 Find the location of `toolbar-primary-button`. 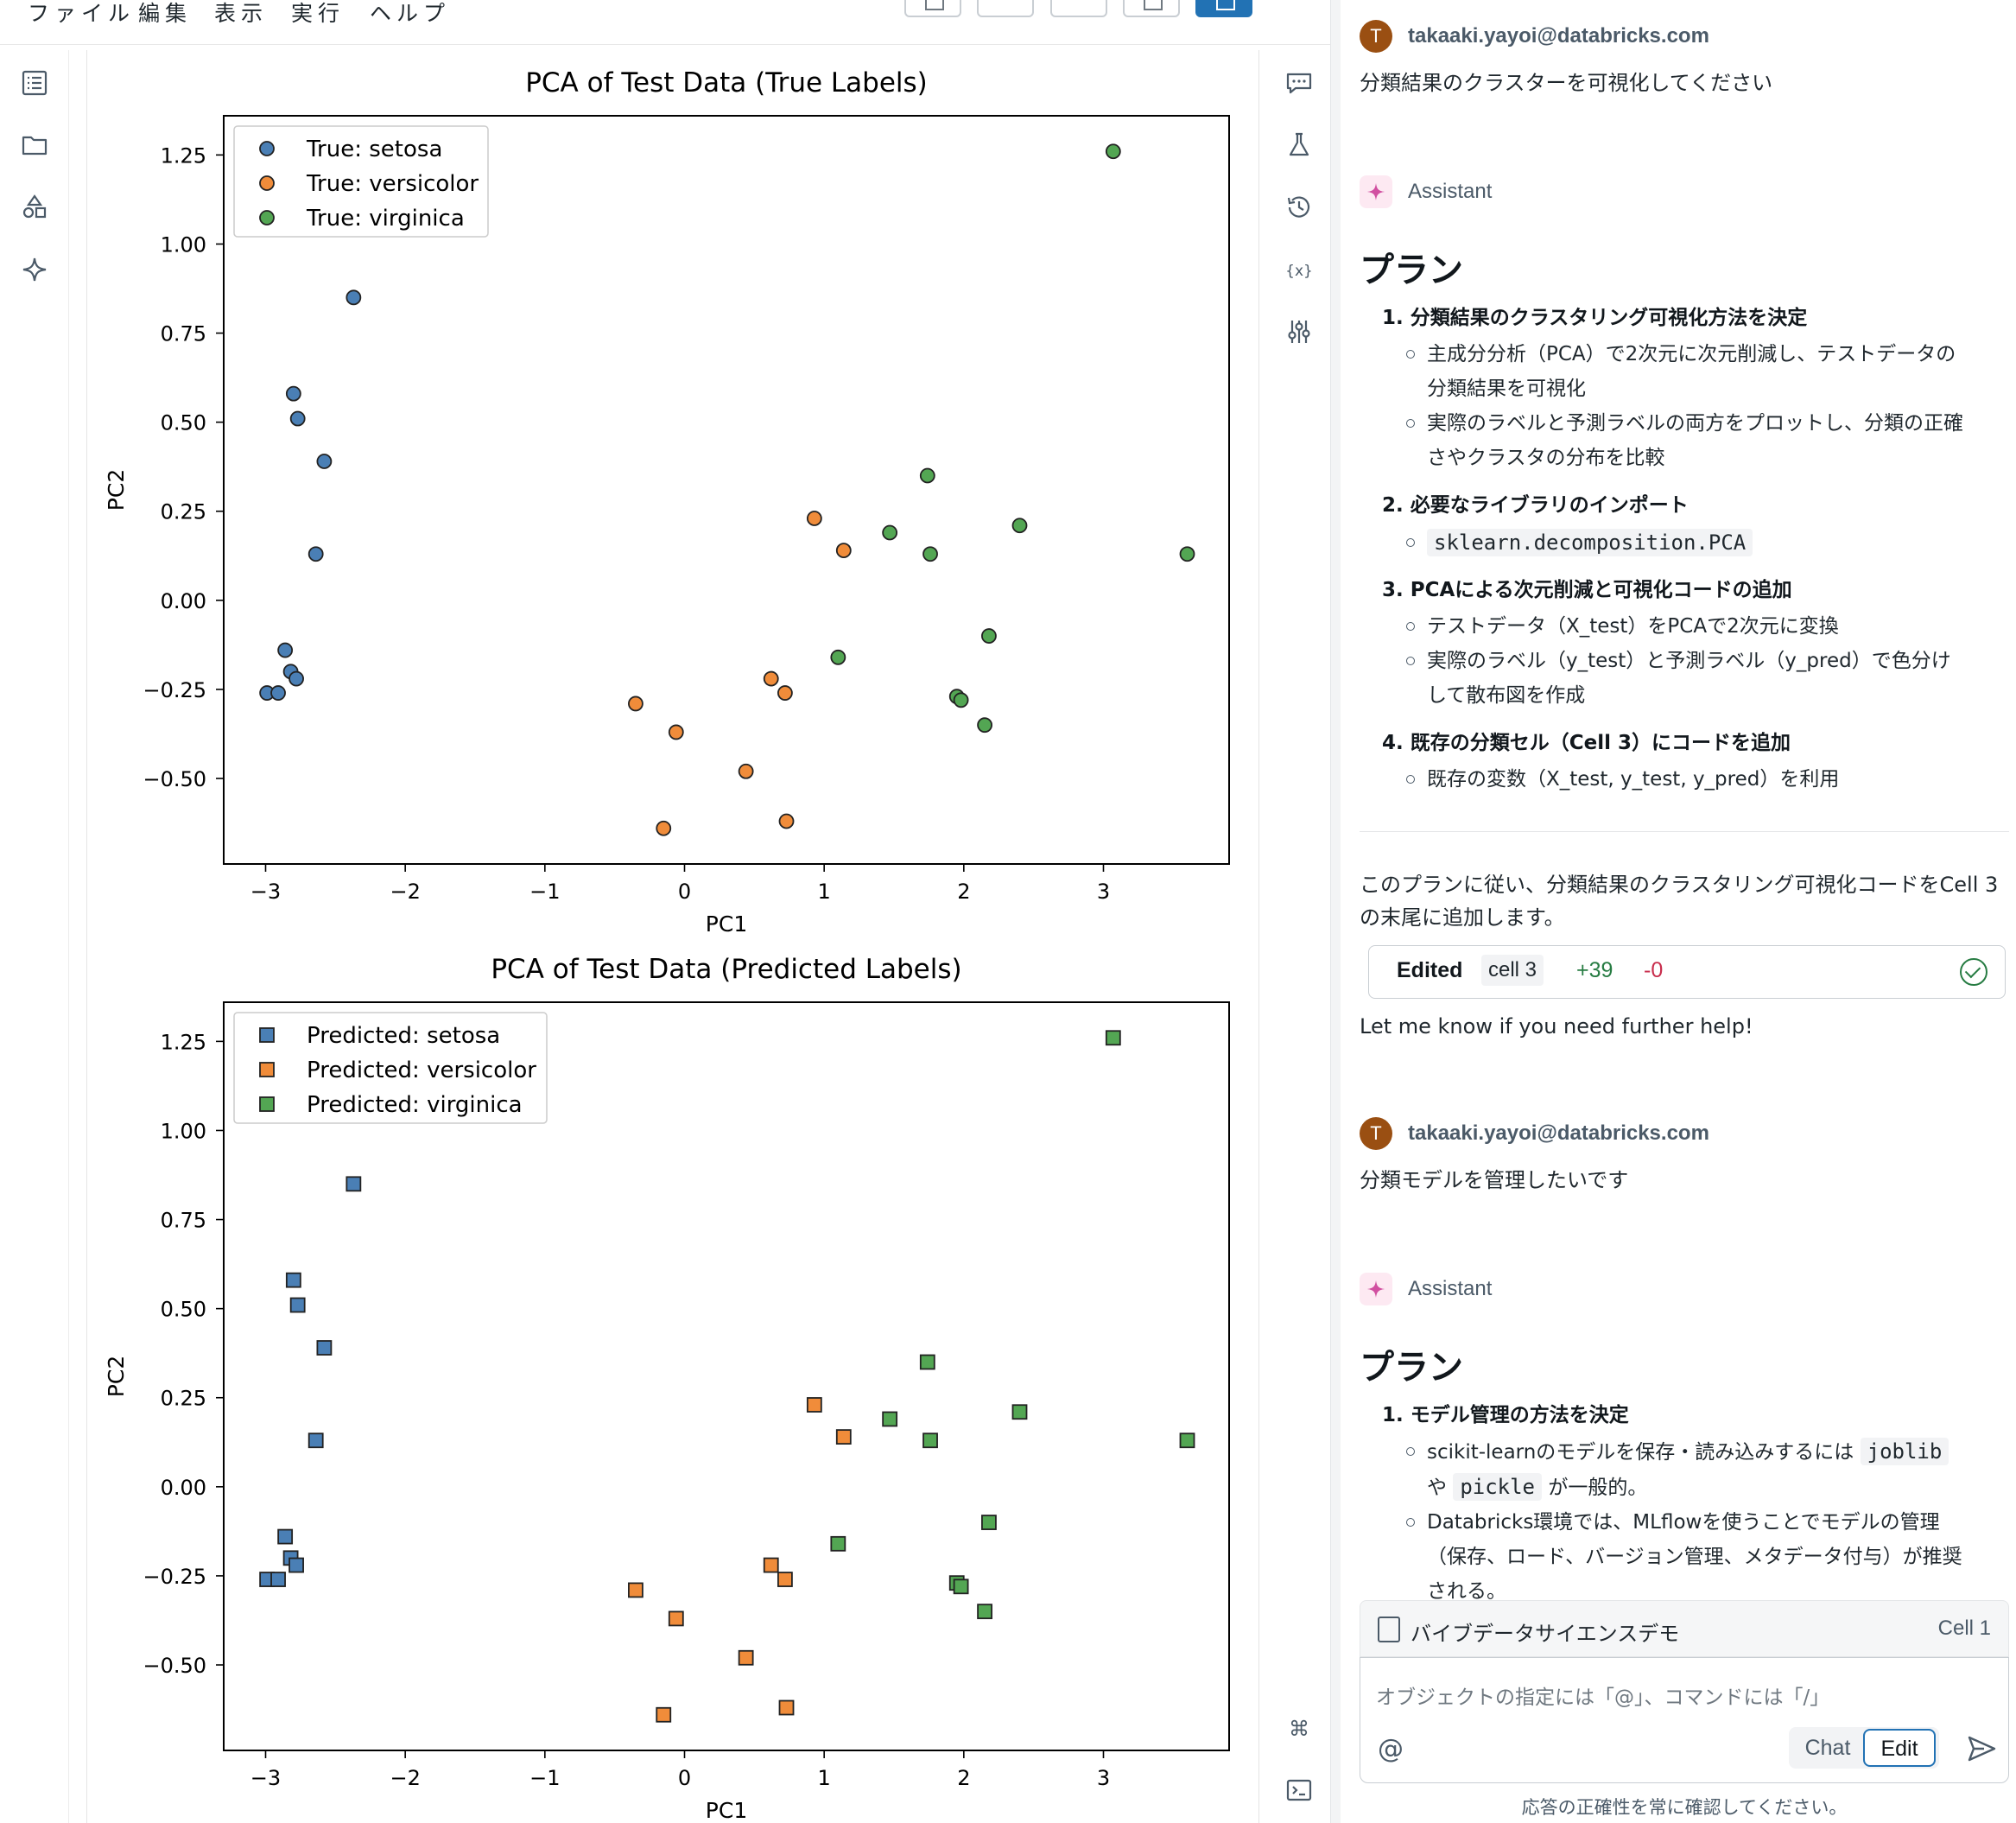

toolbar-primary-button is located at coordinates (1223, 8).